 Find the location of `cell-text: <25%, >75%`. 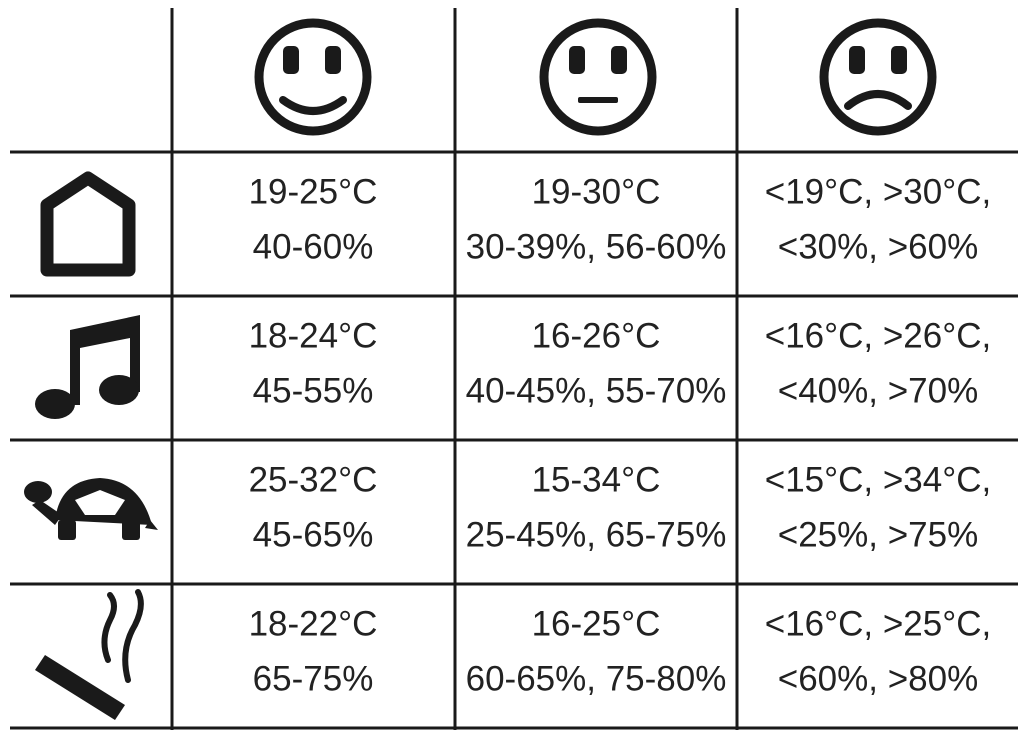

cell-text: <25%, >75% is located at coordinates (878, 534).